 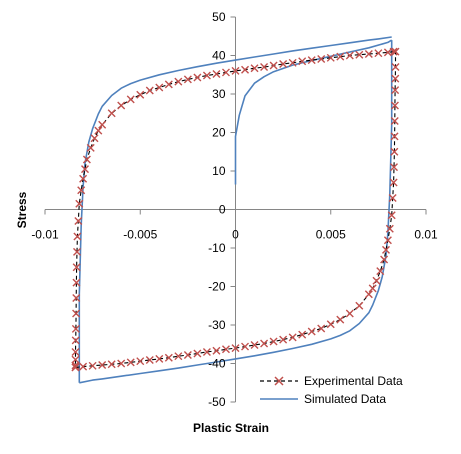 I want to click on x-tick-label: 0.005, so click(x=331, y=235).